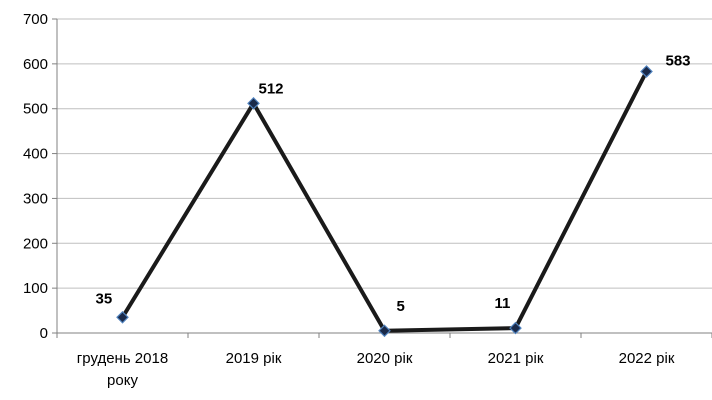 This screenshot has width=712, height=400. I want to click on x-tick-label: 2021 рік, so click(516, 358).